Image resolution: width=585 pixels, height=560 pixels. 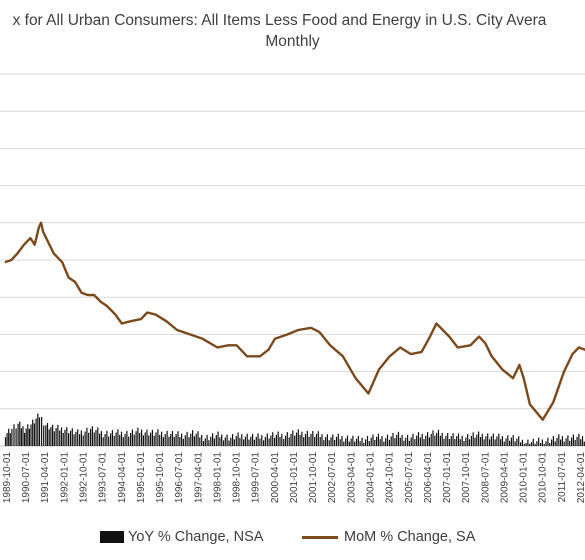 I want to click on legend-item-yoy: YoY % Change, NSA, so click(x=181, y=537).